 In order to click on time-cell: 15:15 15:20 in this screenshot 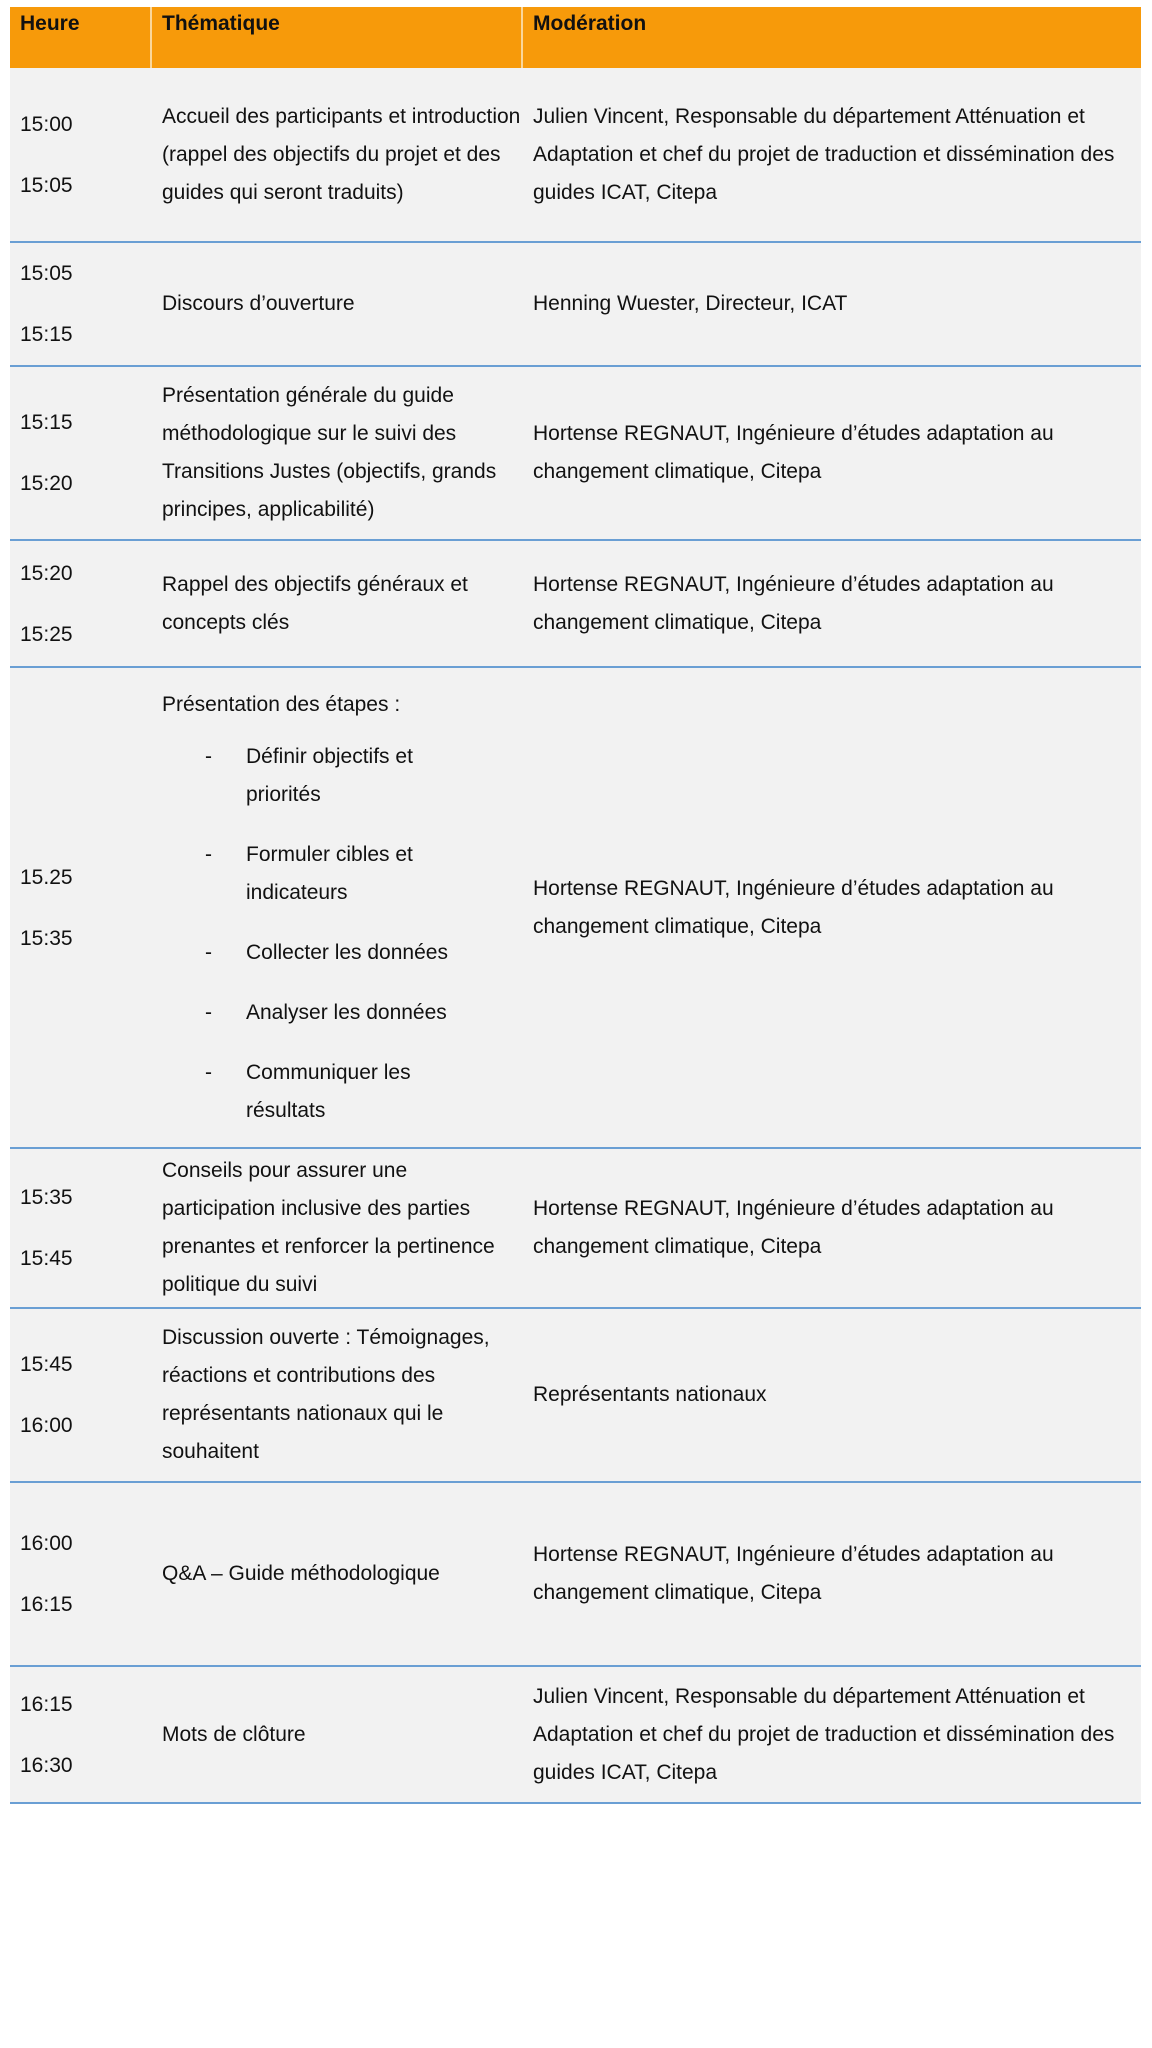, I will do `click(85, 453)`.